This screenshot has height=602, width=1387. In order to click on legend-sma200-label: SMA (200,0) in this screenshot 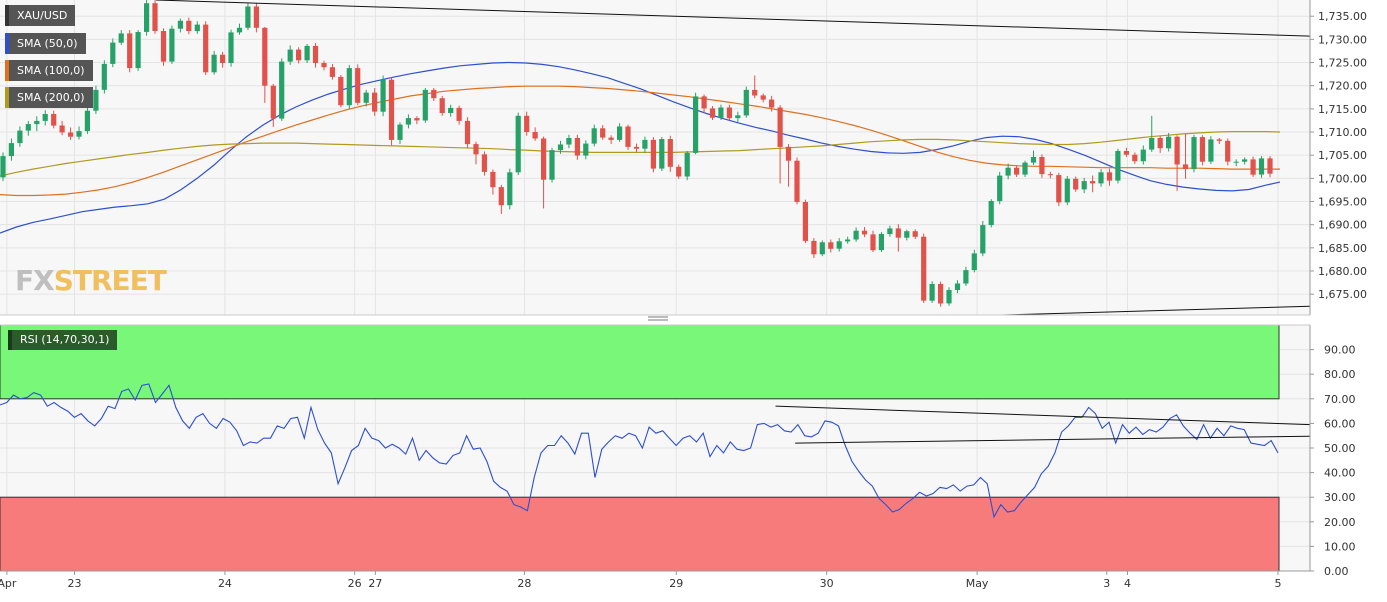, I will do `click(51, 97)`.